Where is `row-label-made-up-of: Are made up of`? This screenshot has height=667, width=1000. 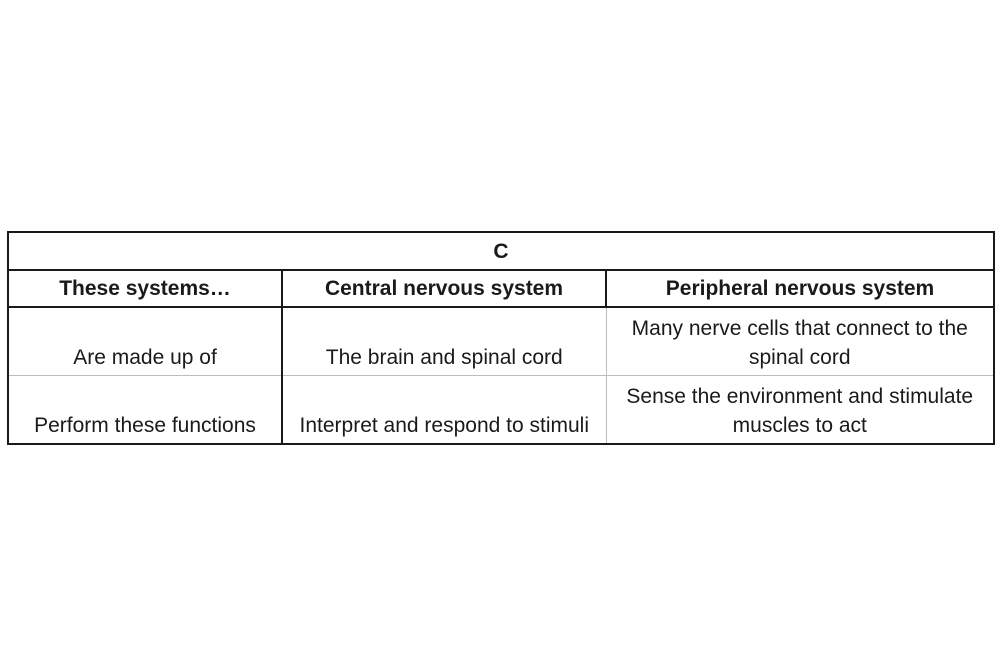
row-label-made-up-of: Are made up of is located at coordinates (145, 341).